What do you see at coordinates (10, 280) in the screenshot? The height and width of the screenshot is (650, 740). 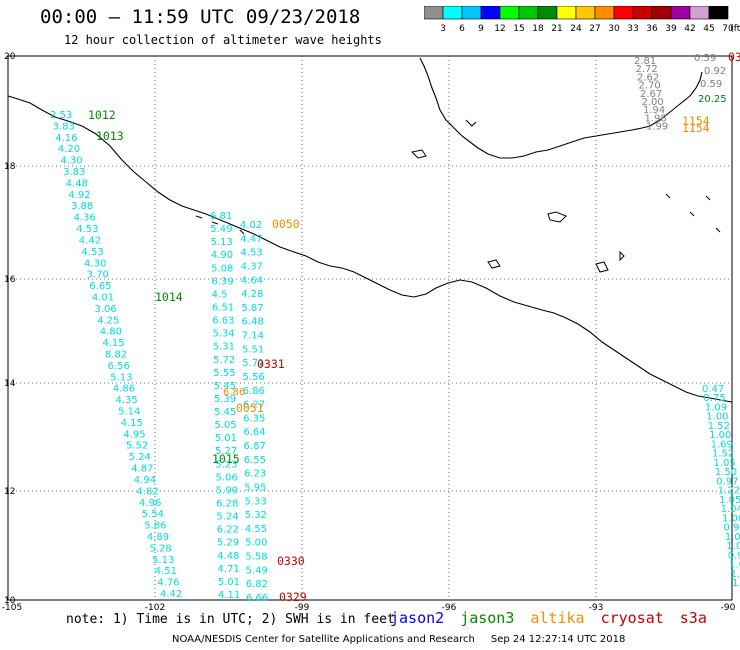 I see `latitude-tick: 16` at bounding box center [10, 280].